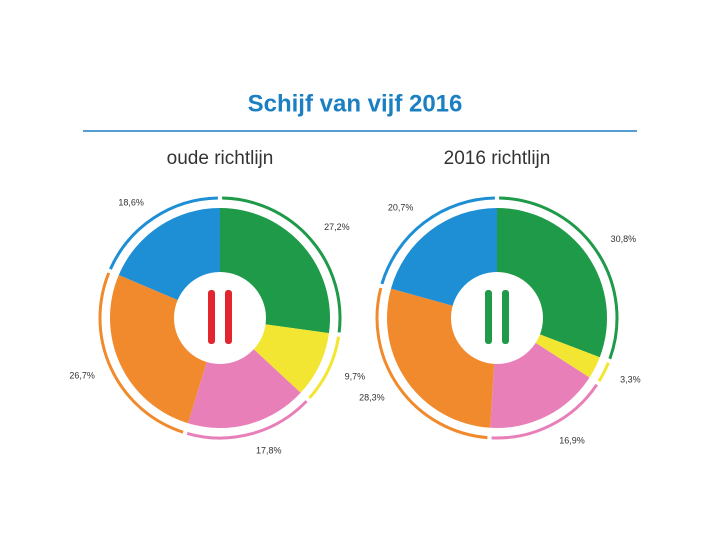 The width and height of the screenshot is (720, 540). What do you see at coordinates (497, 158) in the screenshot?
I see `chart-title: 2016 richtlijn` at bounding box center [497, 158].